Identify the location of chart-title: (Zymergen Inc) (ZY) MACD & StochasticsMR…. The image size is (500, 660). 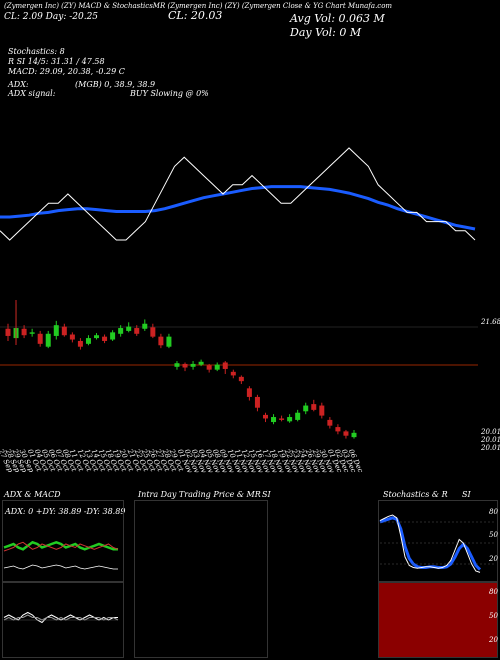
(198, 6).